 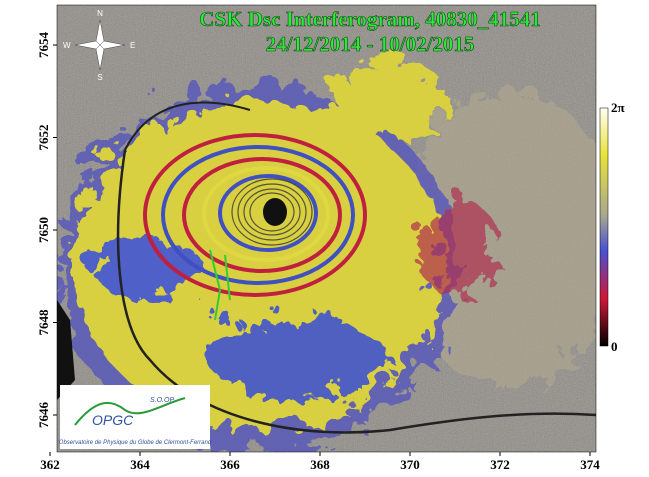 What do you see at coordinates (590, 464) in the screenshot?
I see `x-tick-label: 374` at bounding box center [590, 464].